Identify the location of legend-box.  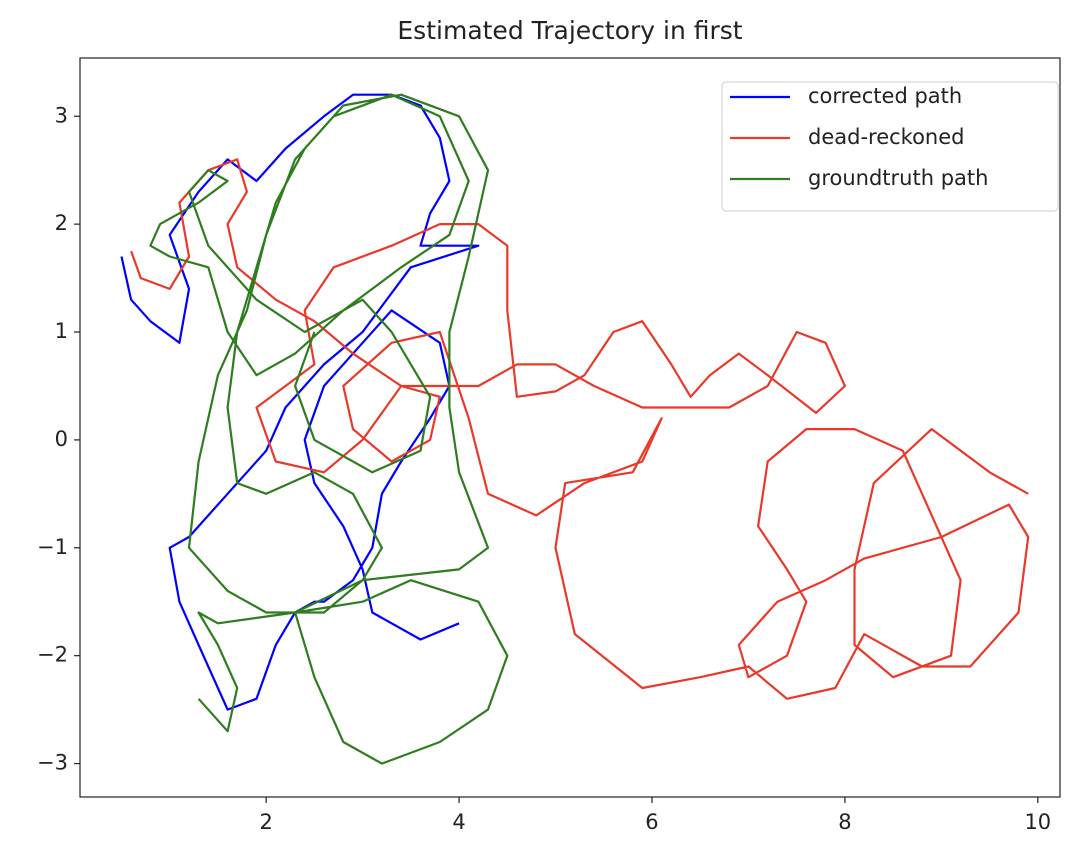
(890, 146).